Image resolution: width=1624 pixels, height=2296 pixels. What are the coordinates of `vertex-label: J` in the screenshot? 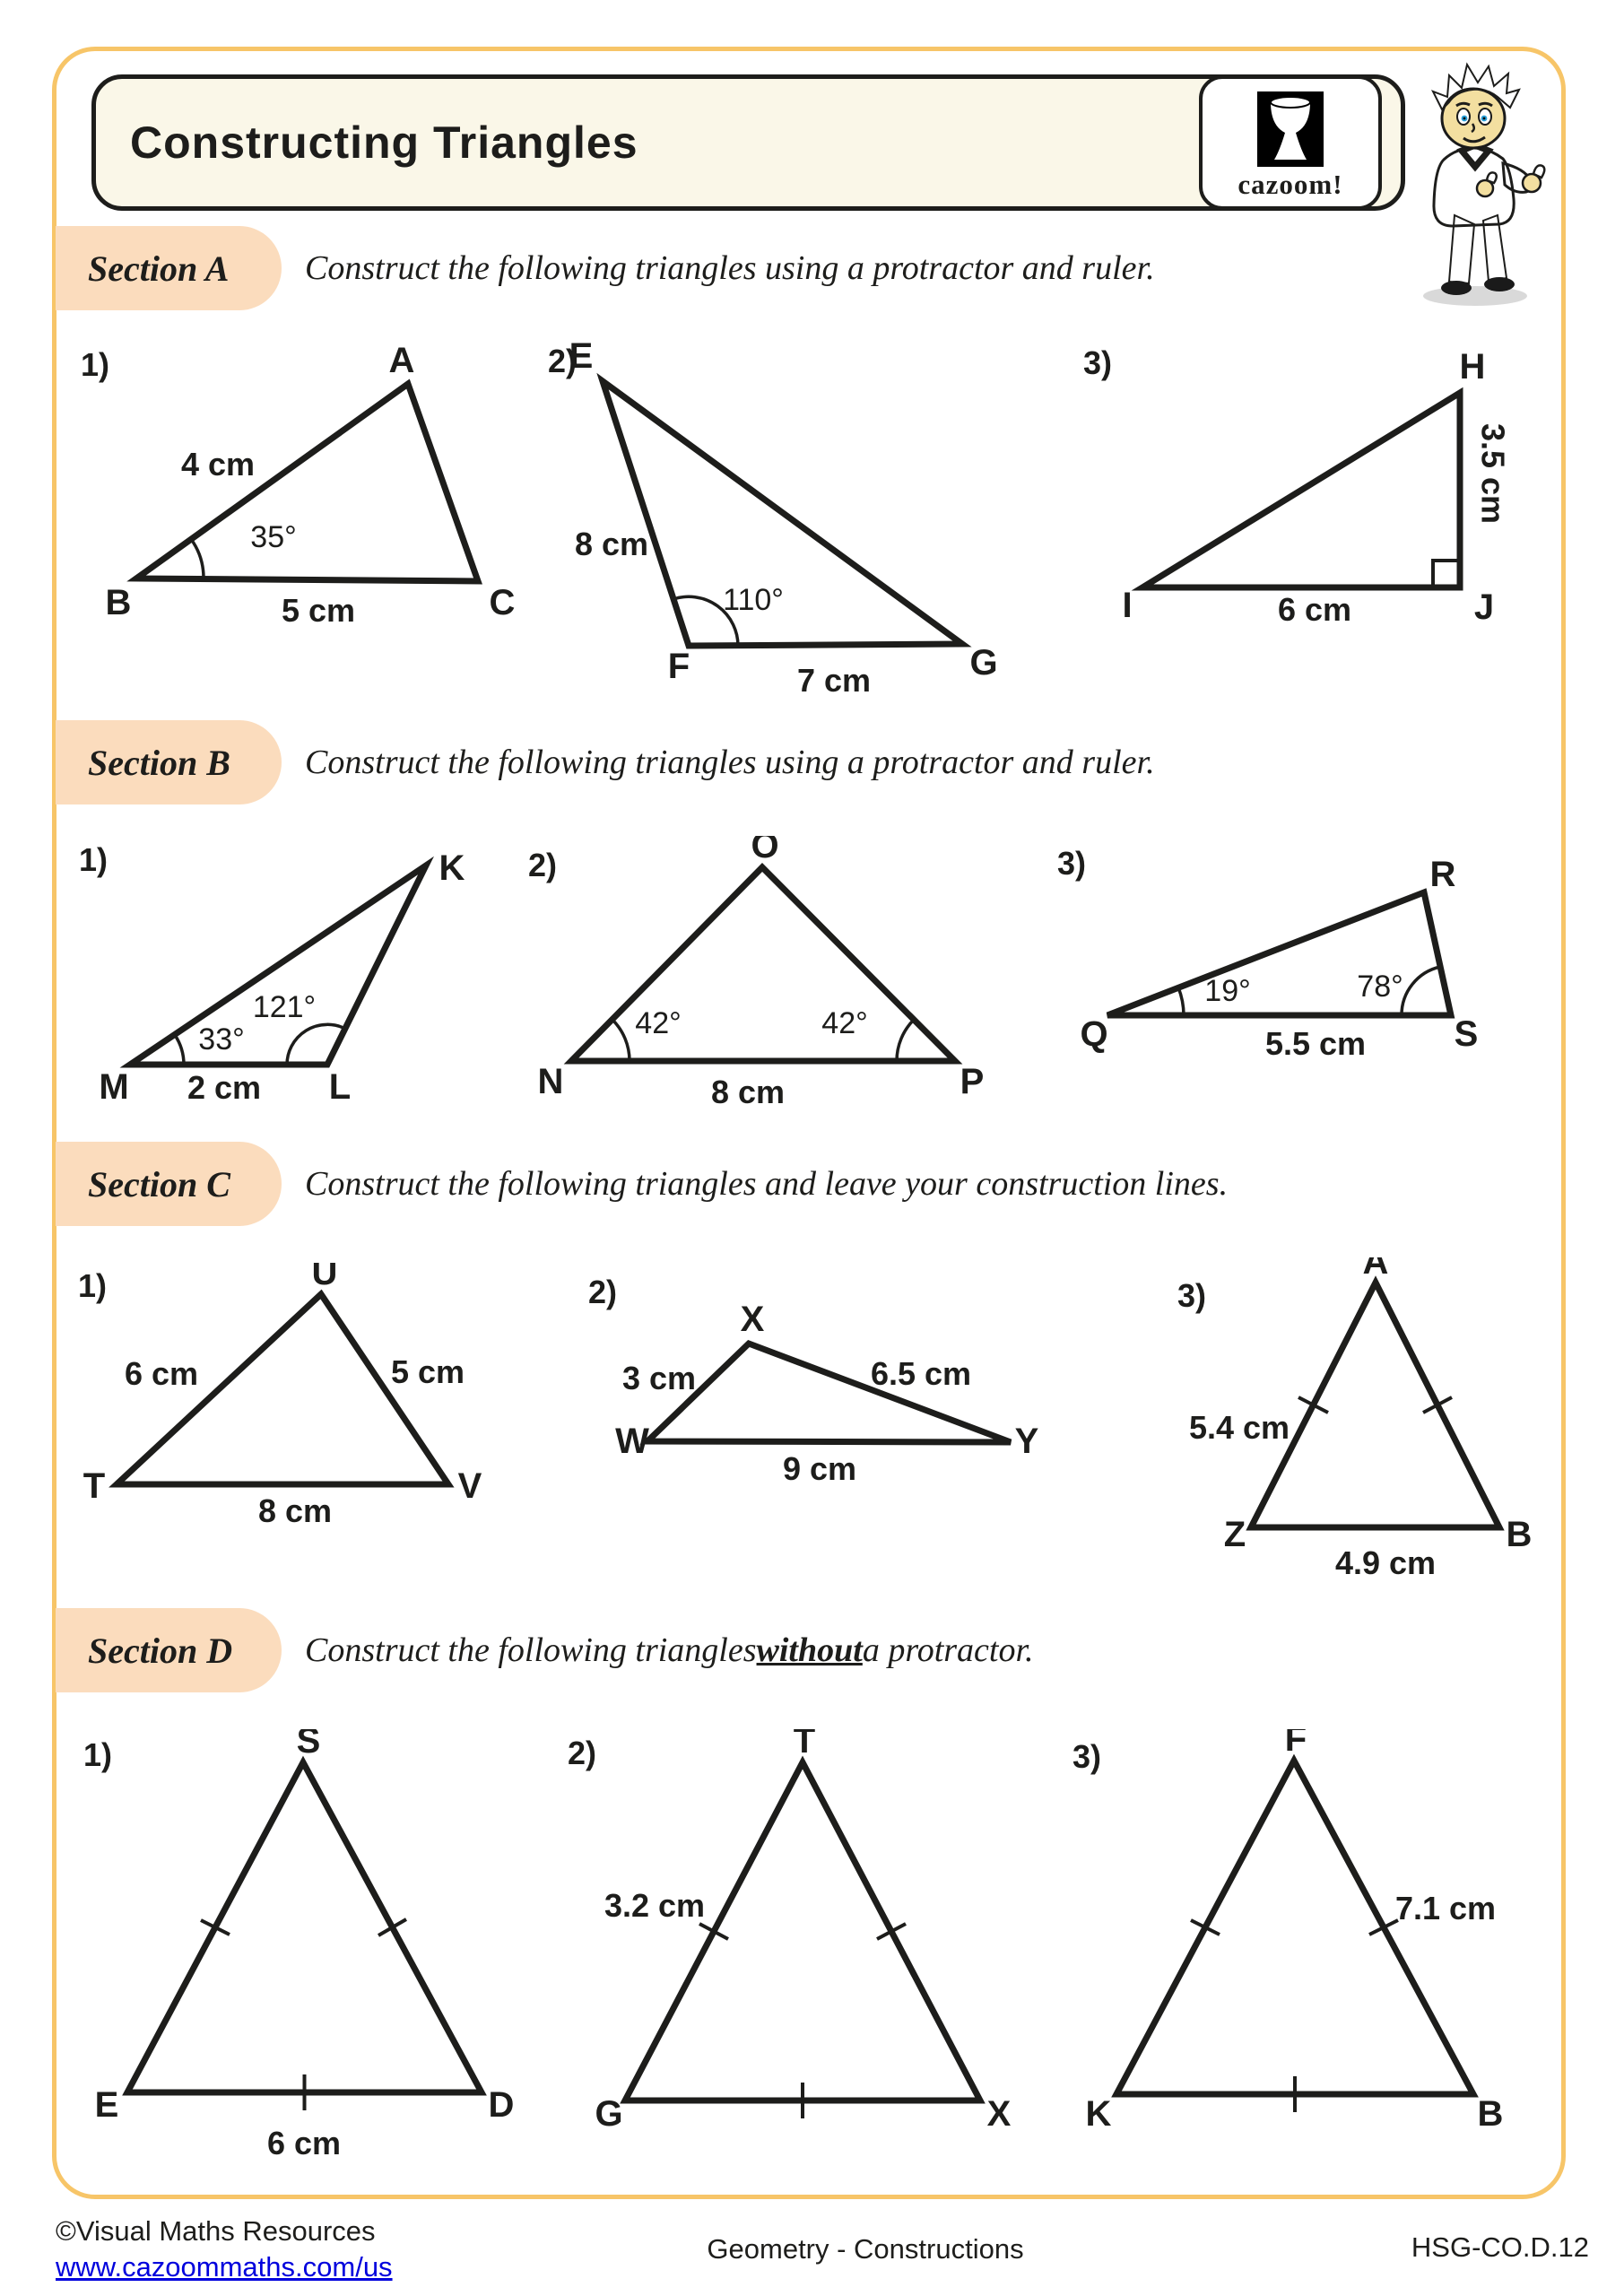 It's located at (1484, 607).